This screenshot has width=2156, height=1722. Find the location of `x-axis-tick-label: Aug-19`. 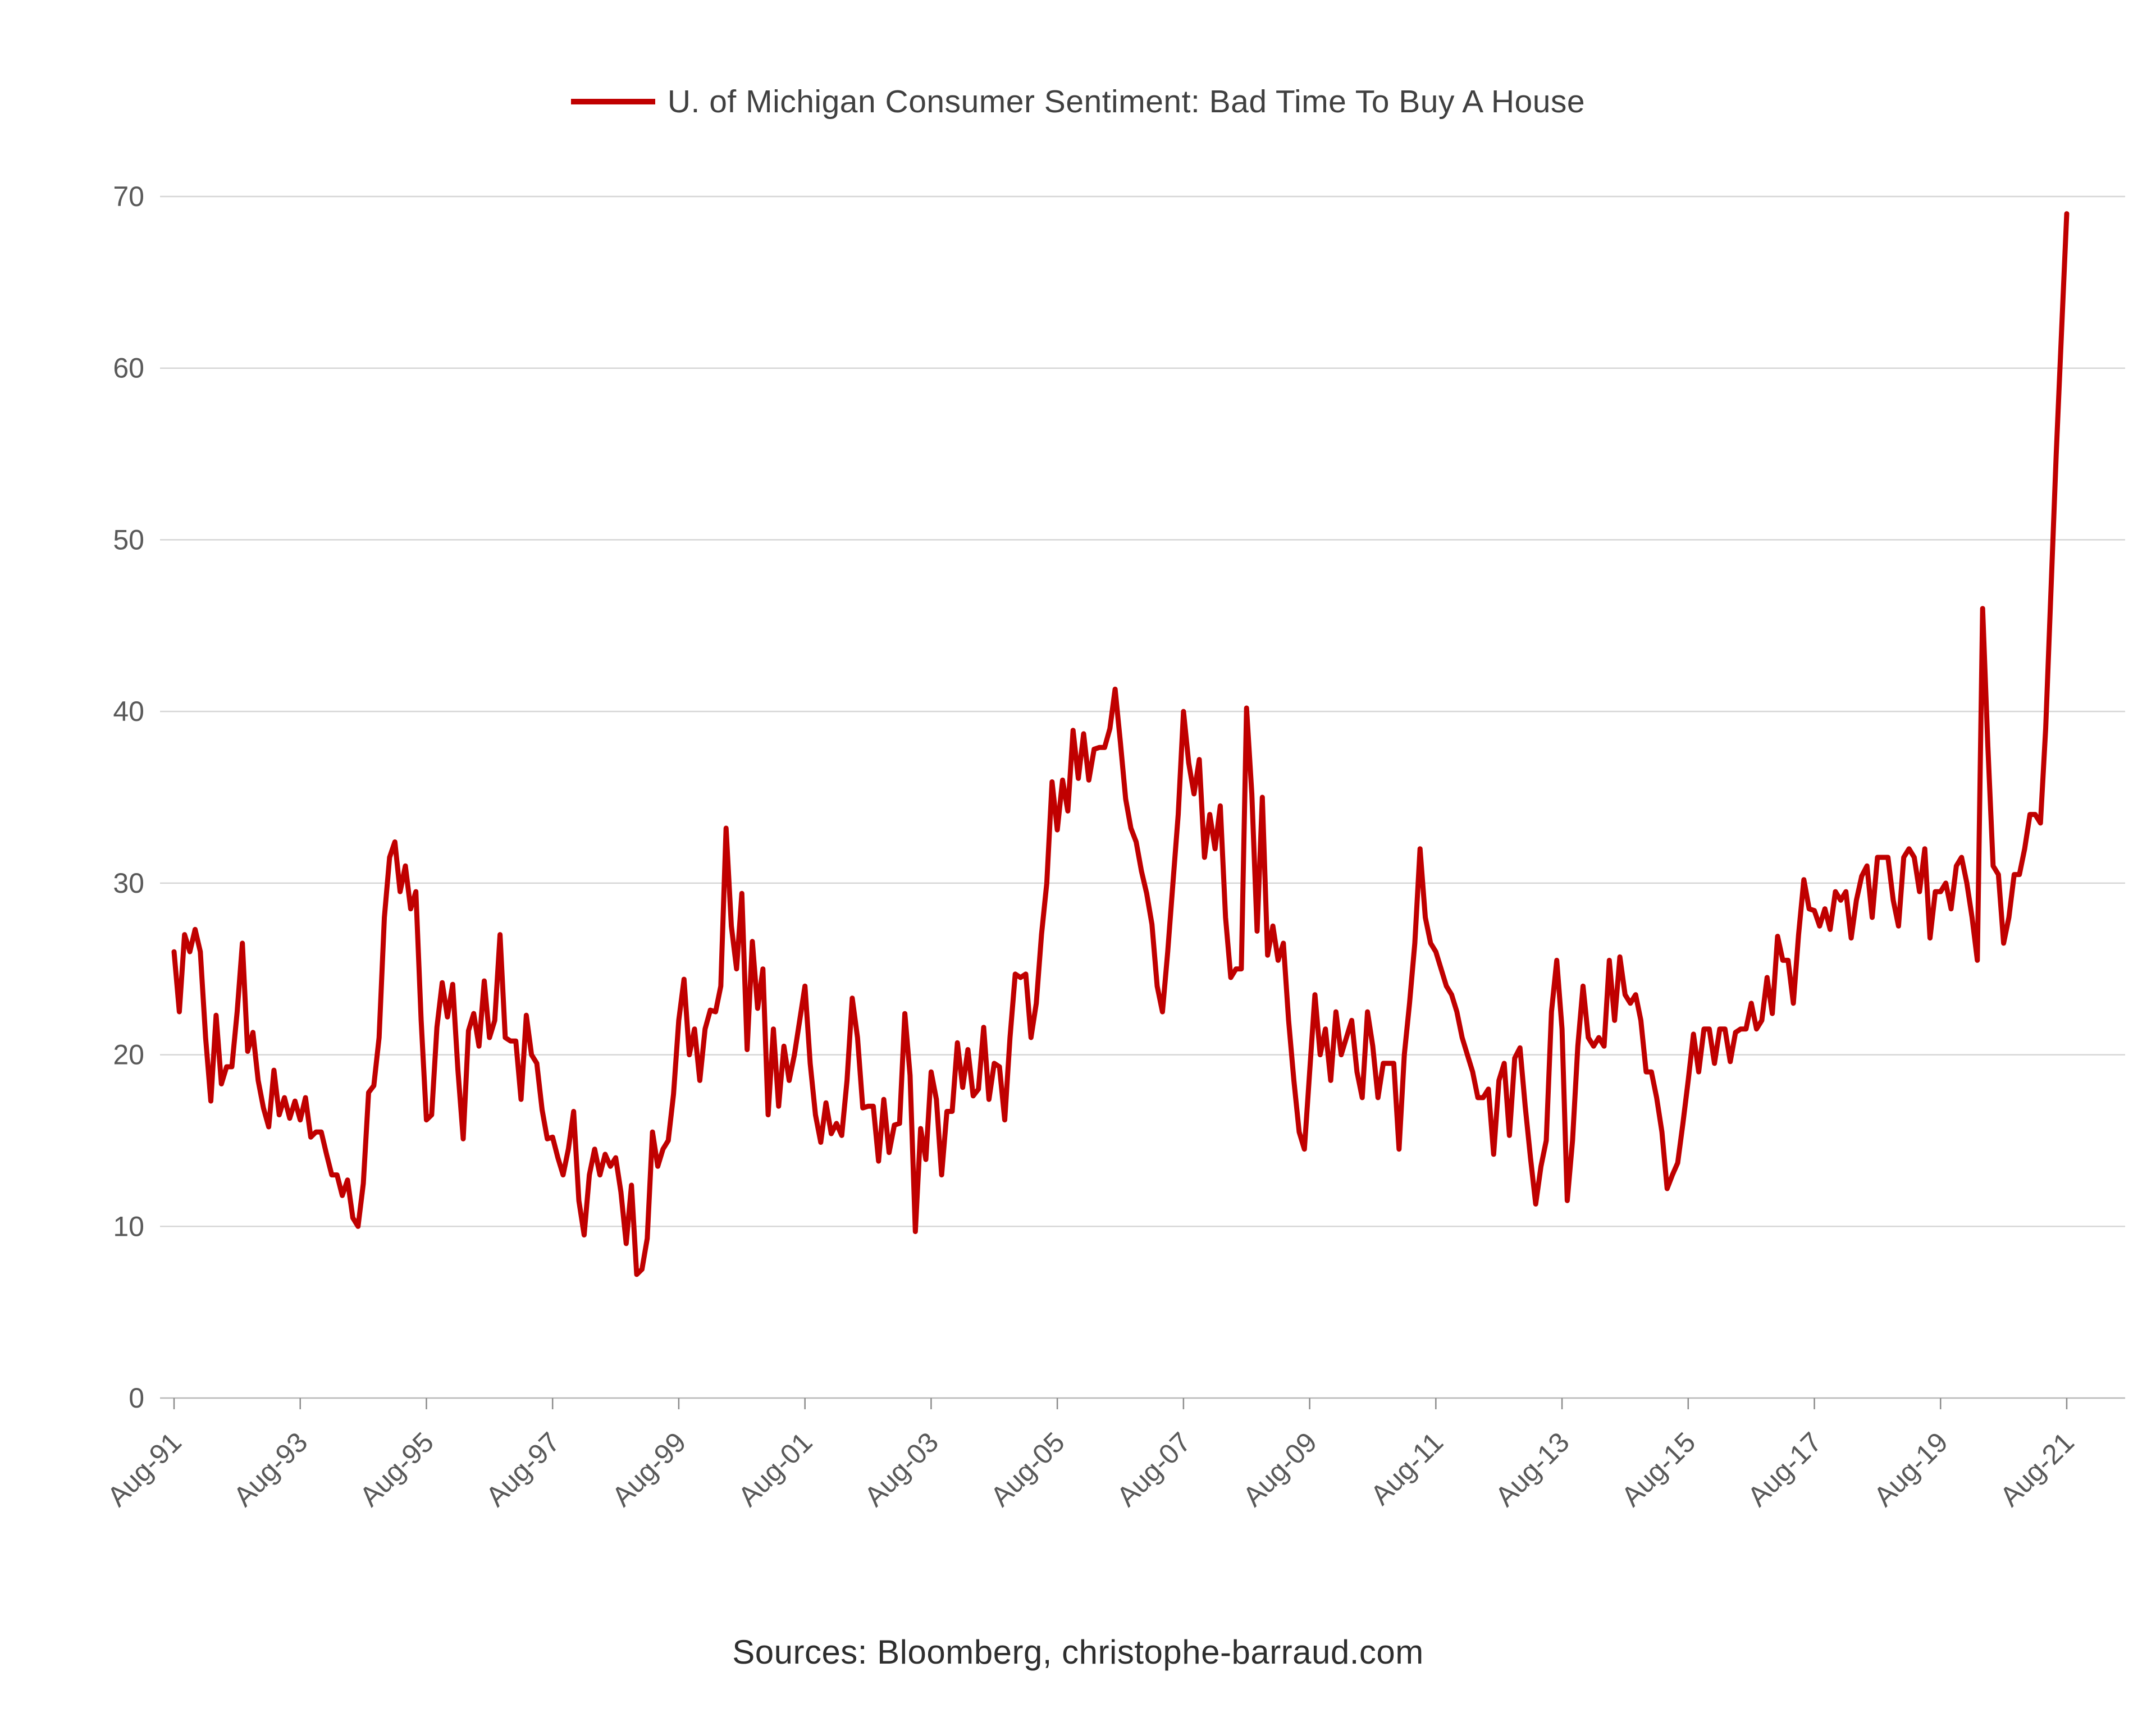

x-axis-tick-label: Aug-19 is located at coordinates (1910, 1469).